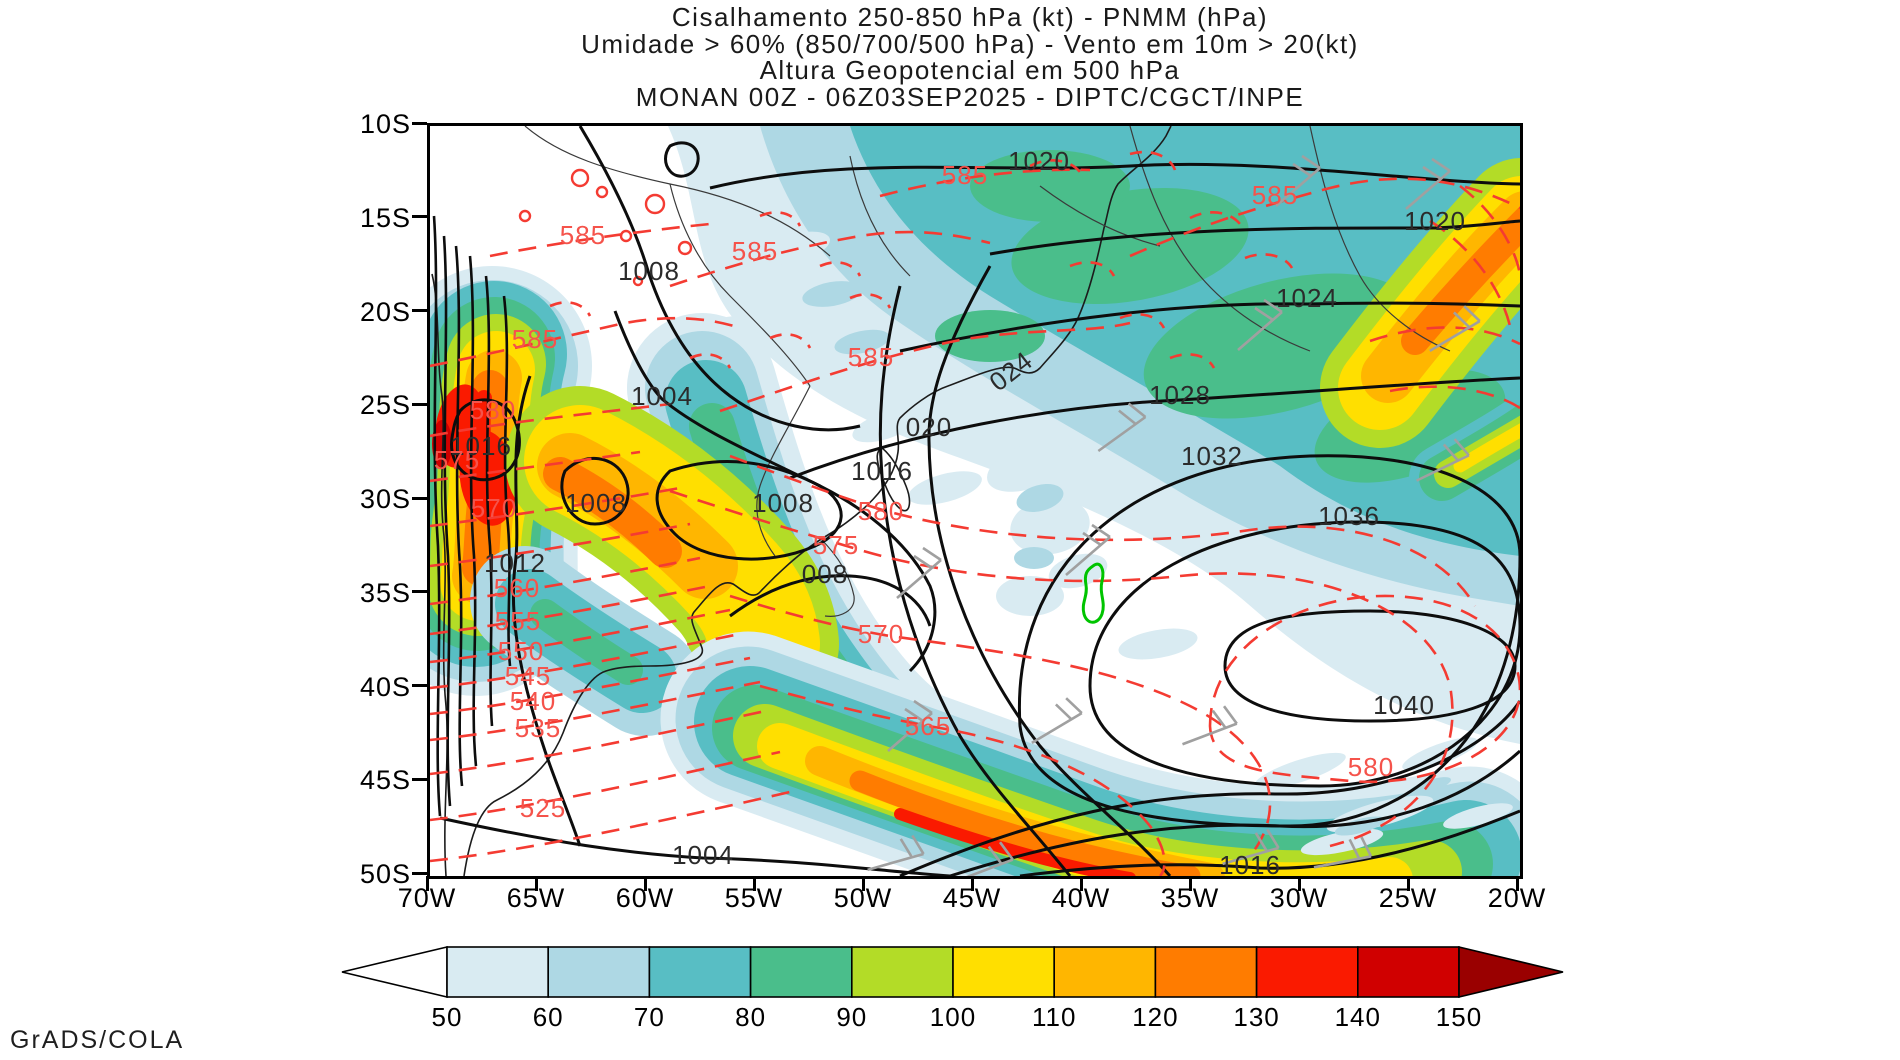 The height and width of the screenshot is (1060, 1900). What do you see at coordinates (970, 70) in the screenshot?
I see `title-line-3: Altura Geopotencial em 500 hPa` at bounding box center [970, 70].